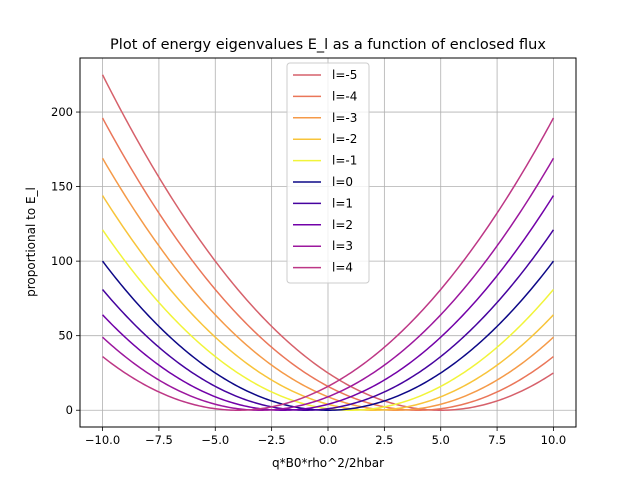  What do you see at coordinates (554, 440) in the screenshot?
I see `x-tick-label: 10.0` at bounding box center [554, 440].